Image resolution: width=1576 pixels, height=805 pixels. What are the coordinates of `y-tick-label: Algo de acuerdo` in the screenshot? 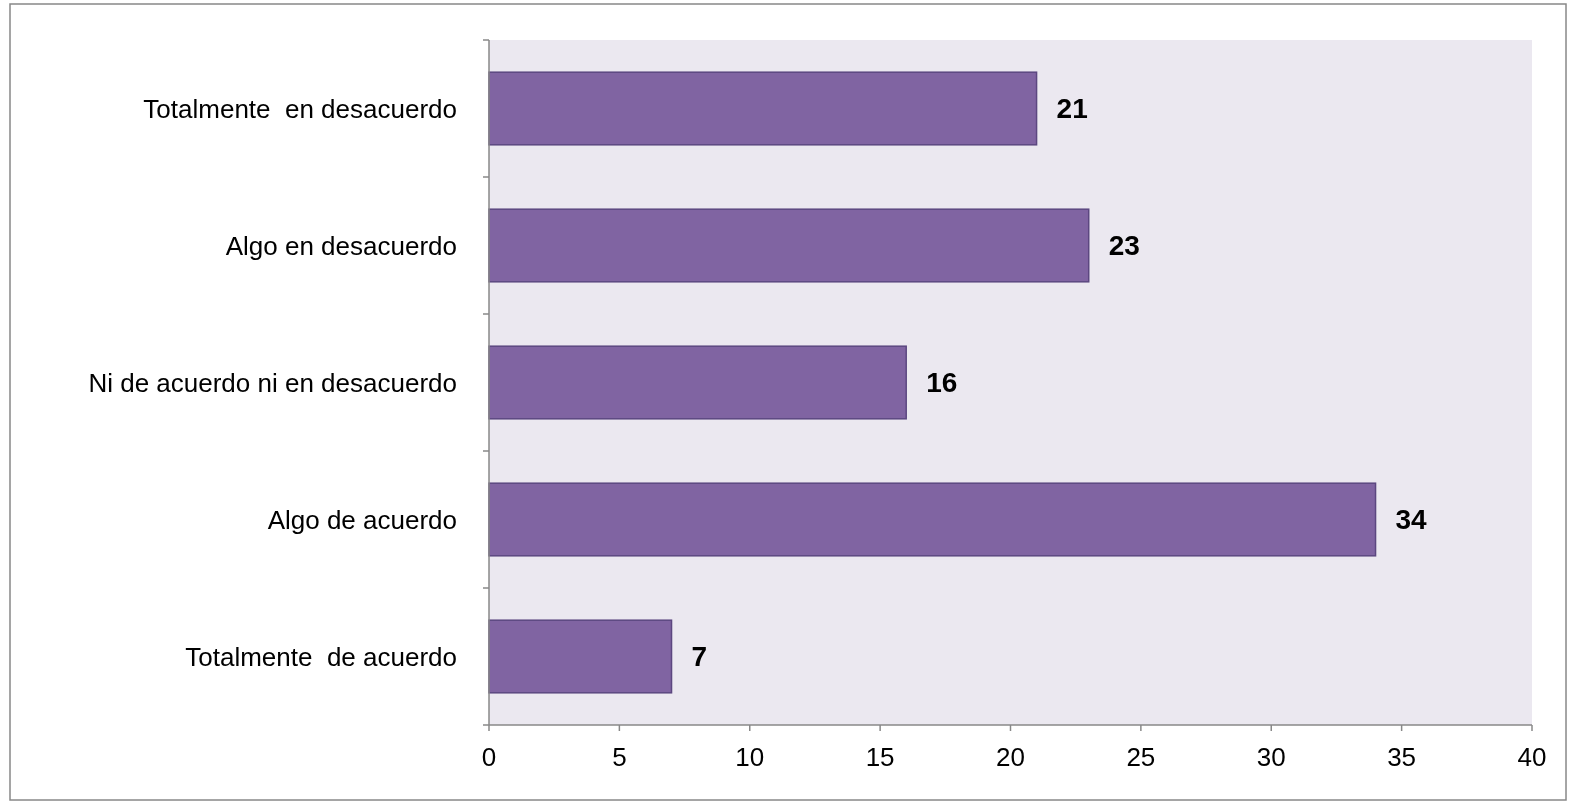 It's located at (362, 519).